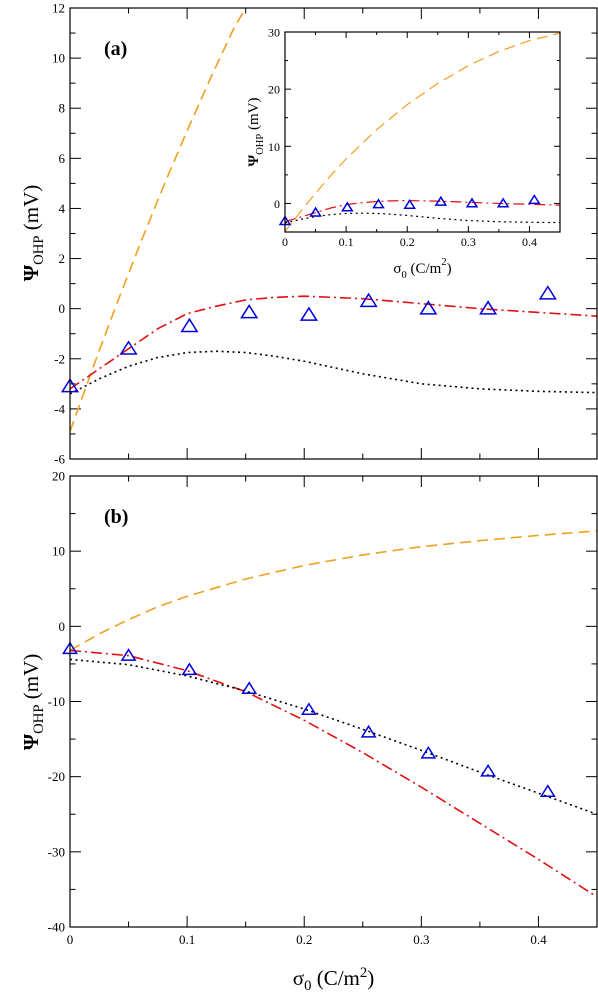 The width and height of the screenshot is (598, 994). What do you see at coordinates (62, 258) in the screenshot?
I see `y-tick-label: 2` at bounding box center [62, 258].